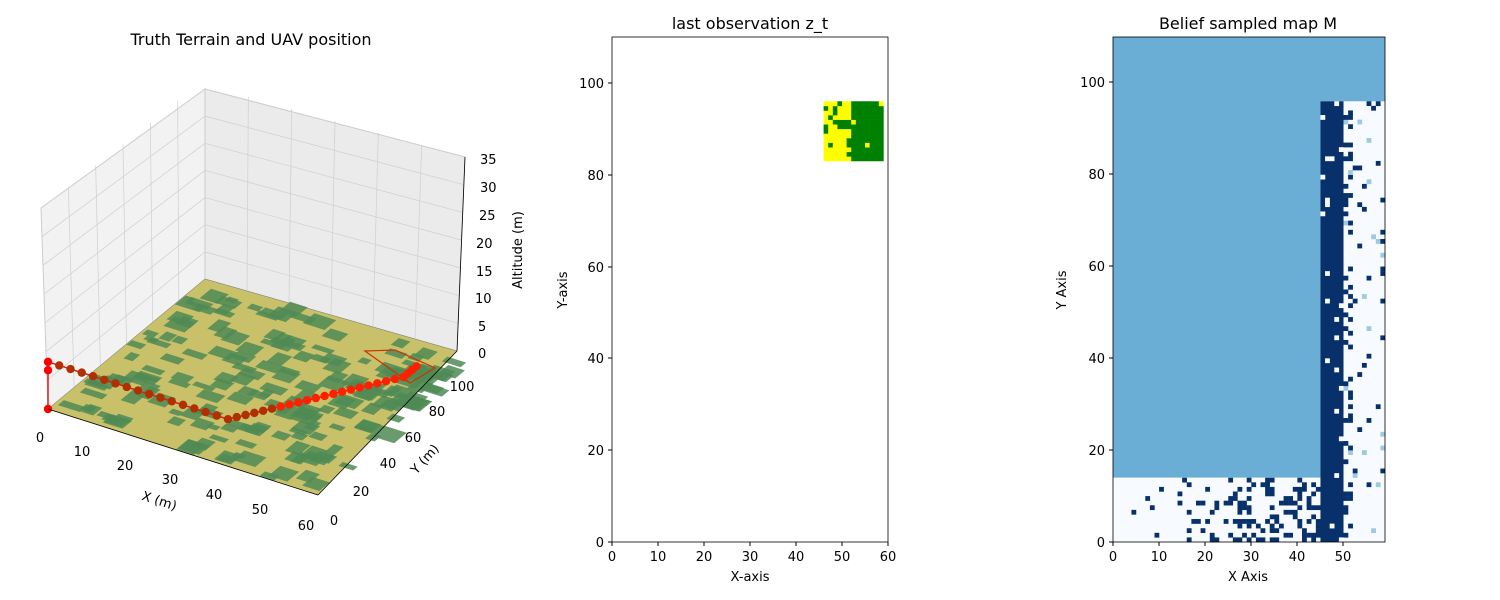 This screenshot has height=600, width=1500. Describe the element at coordinates (888, 557) in the screenshot. I see `x-tick: 60` at that location.